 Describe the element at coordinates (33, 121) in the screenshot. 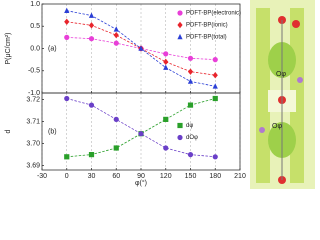

I see `y-tick-label: 3.71` at that location.